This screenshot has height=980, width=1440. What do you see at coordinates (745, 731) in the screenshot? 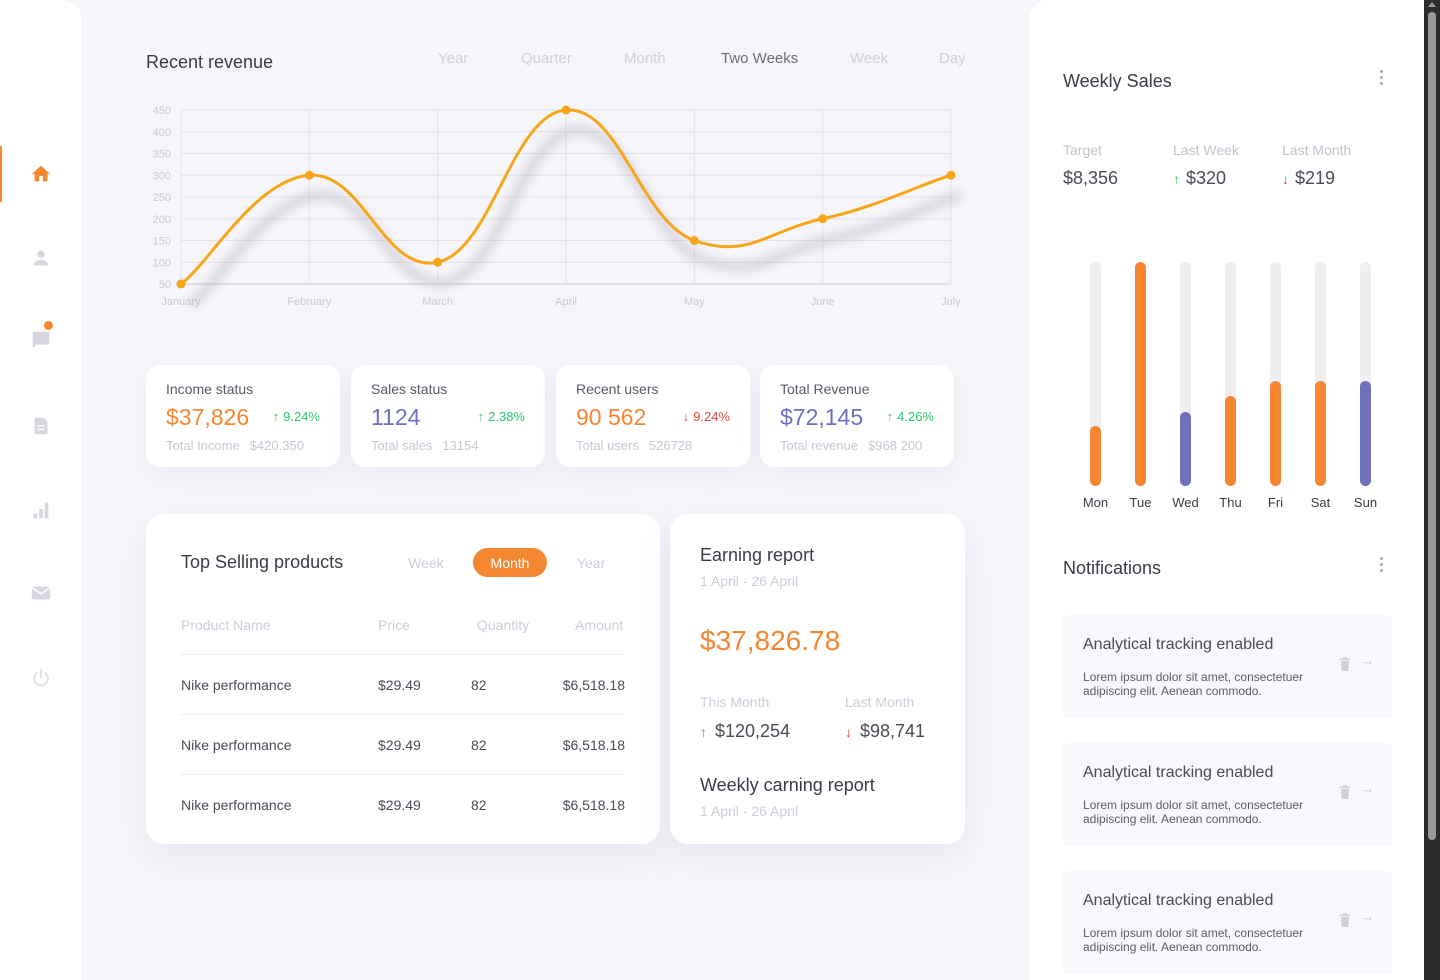
I see `this-month-value: ↑ $120,254` at bounding box center [745, 731].